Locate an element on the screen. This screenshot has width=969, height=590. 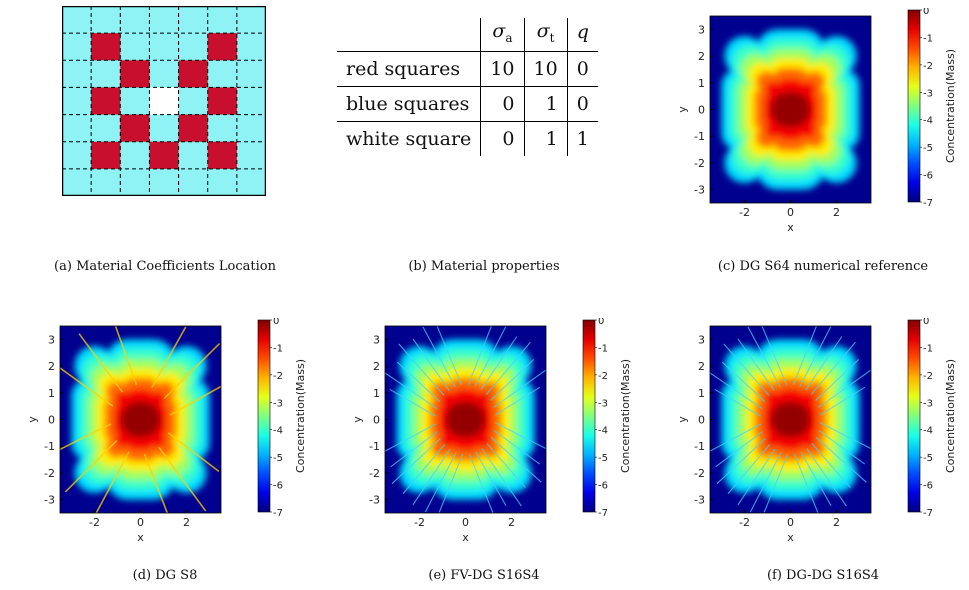
y-tick-label: -1 is located at coordinates (699, 136).